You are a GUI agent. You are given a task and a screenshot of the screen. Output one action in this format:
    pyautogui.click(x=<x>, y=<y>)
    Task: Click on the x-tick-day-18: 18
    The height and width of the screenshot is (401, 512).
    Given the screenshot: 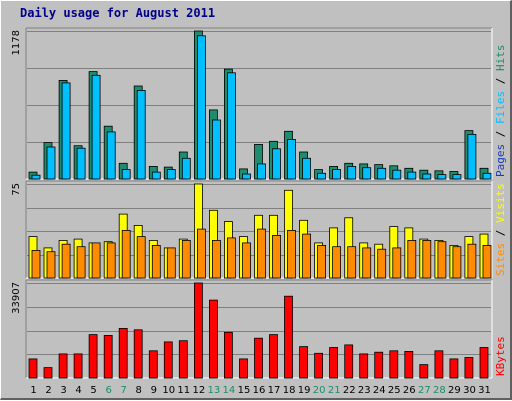 What is the action you would take?
    pyautogui.click(x=289, y=390)
    